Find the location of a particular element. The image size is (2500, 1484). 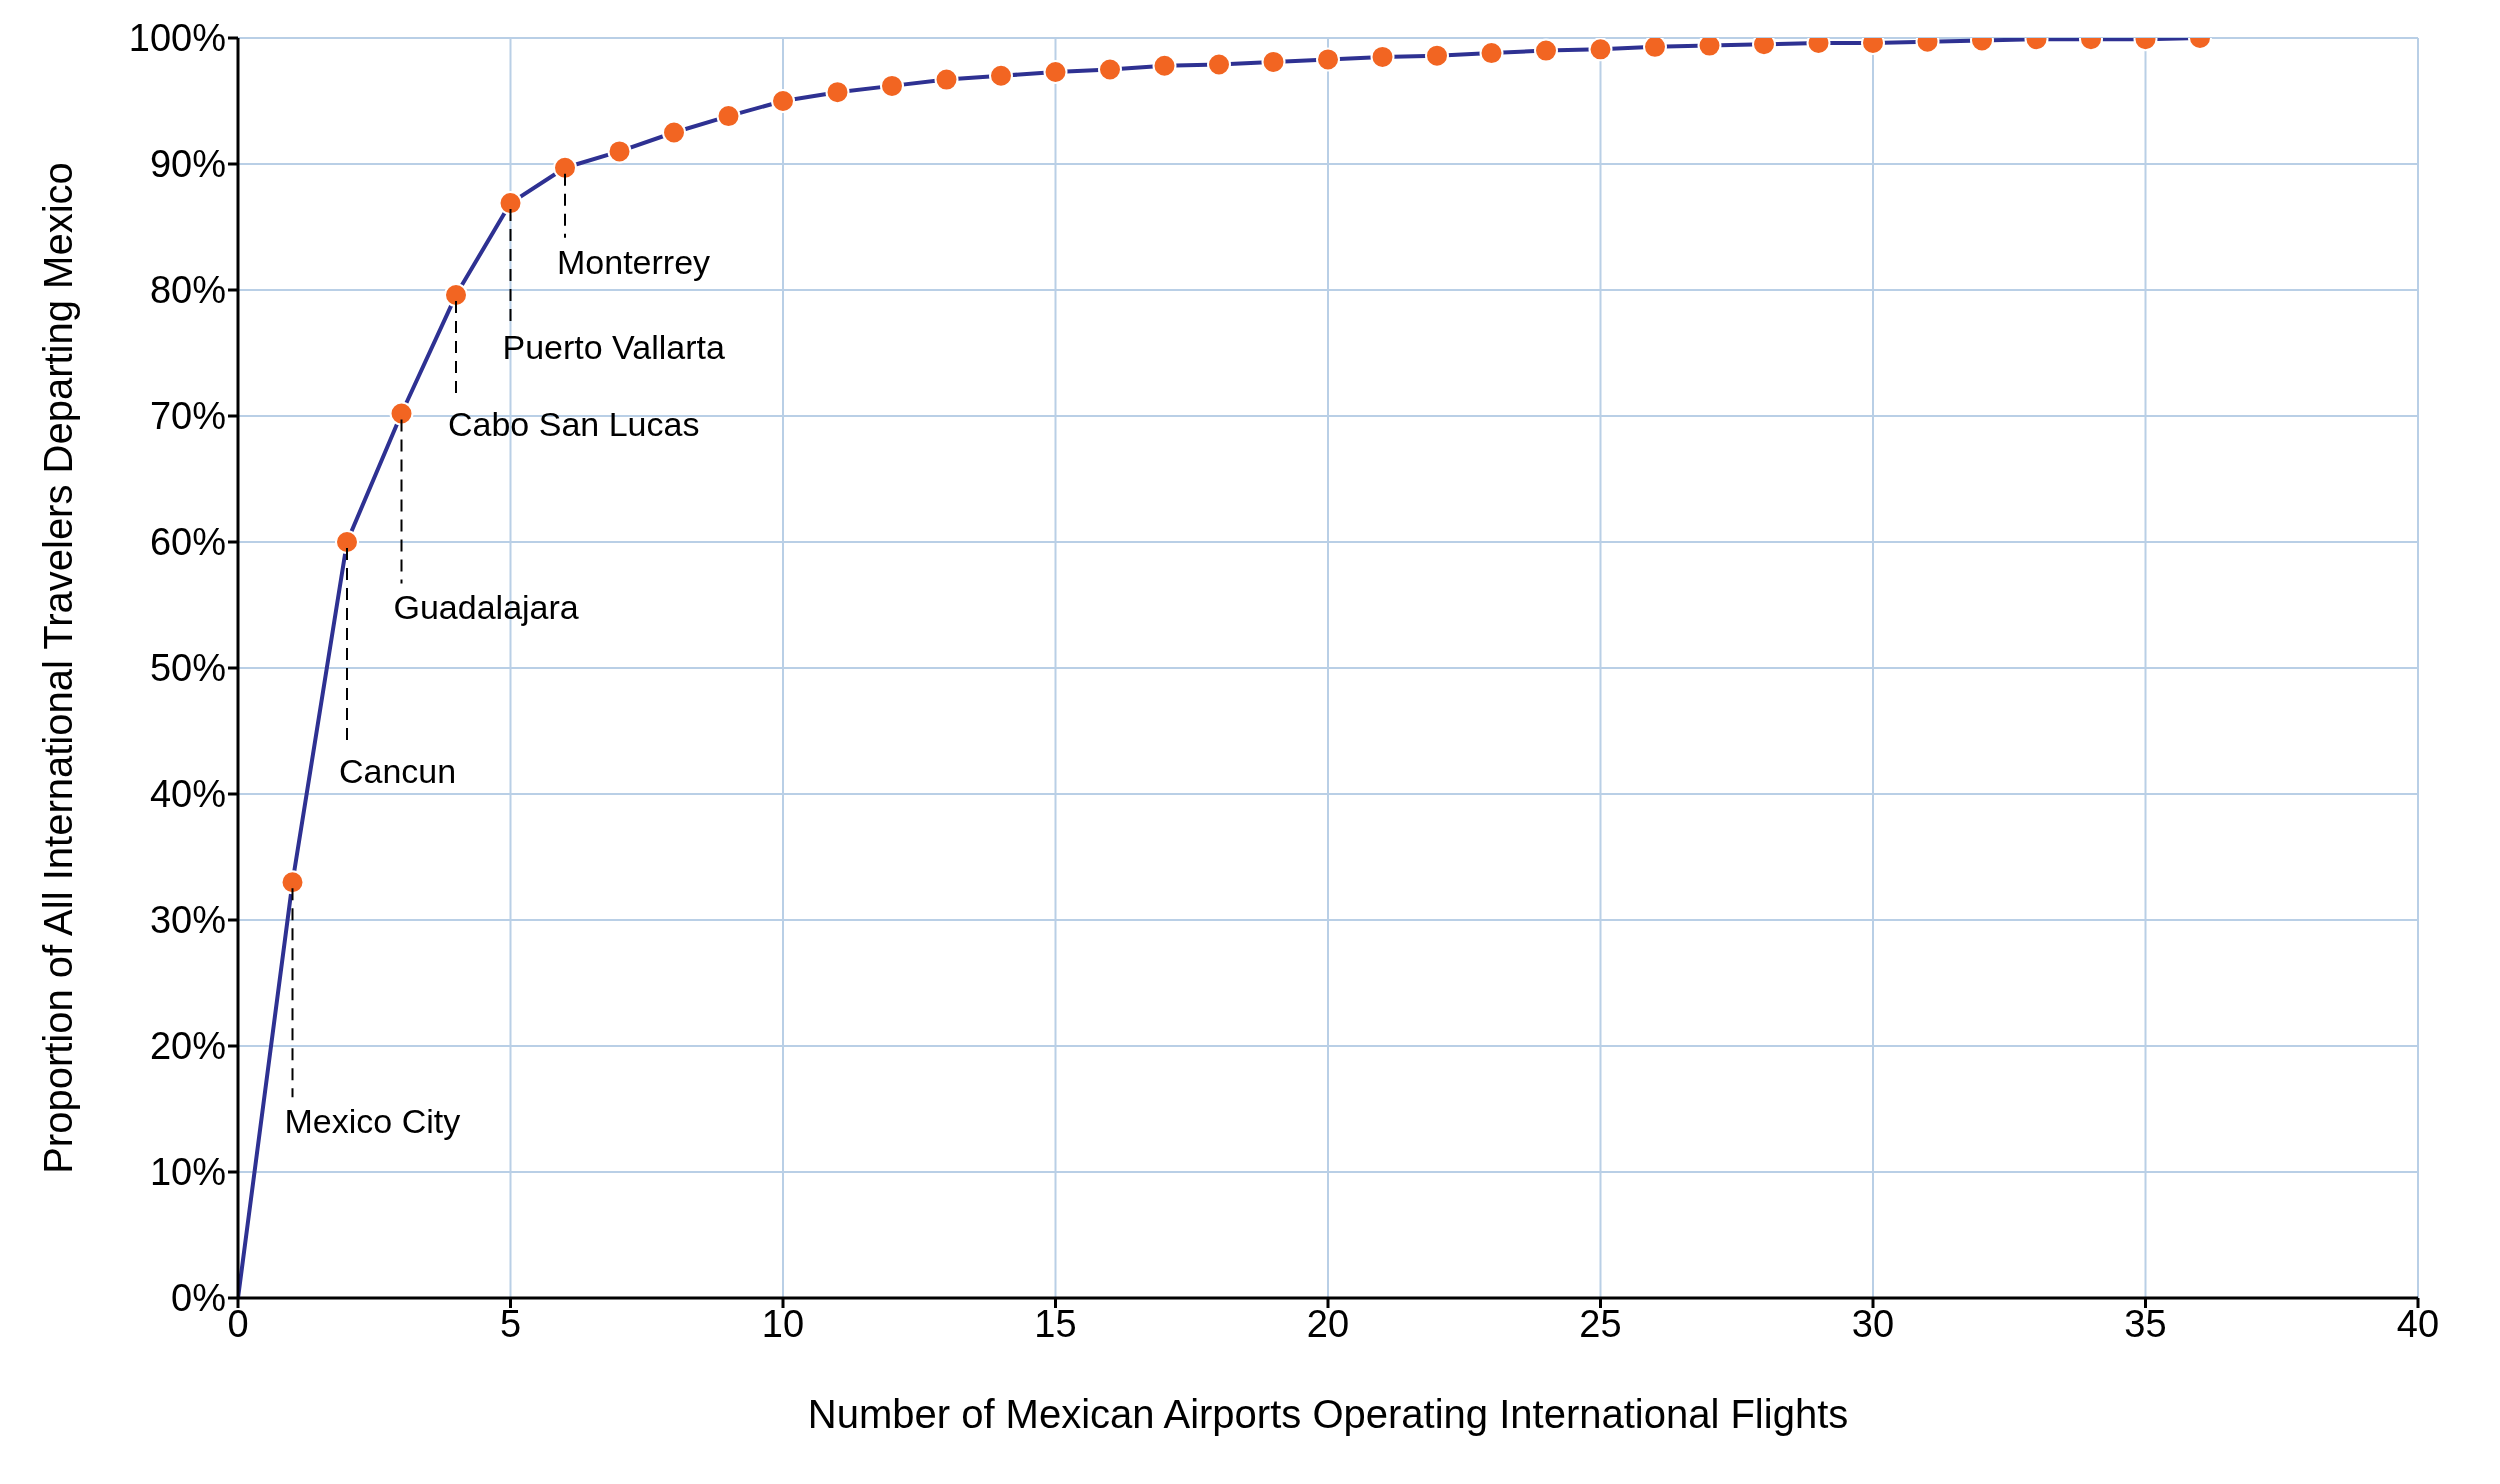

y-tick-label: 30% is located at coordinates (187, 920).